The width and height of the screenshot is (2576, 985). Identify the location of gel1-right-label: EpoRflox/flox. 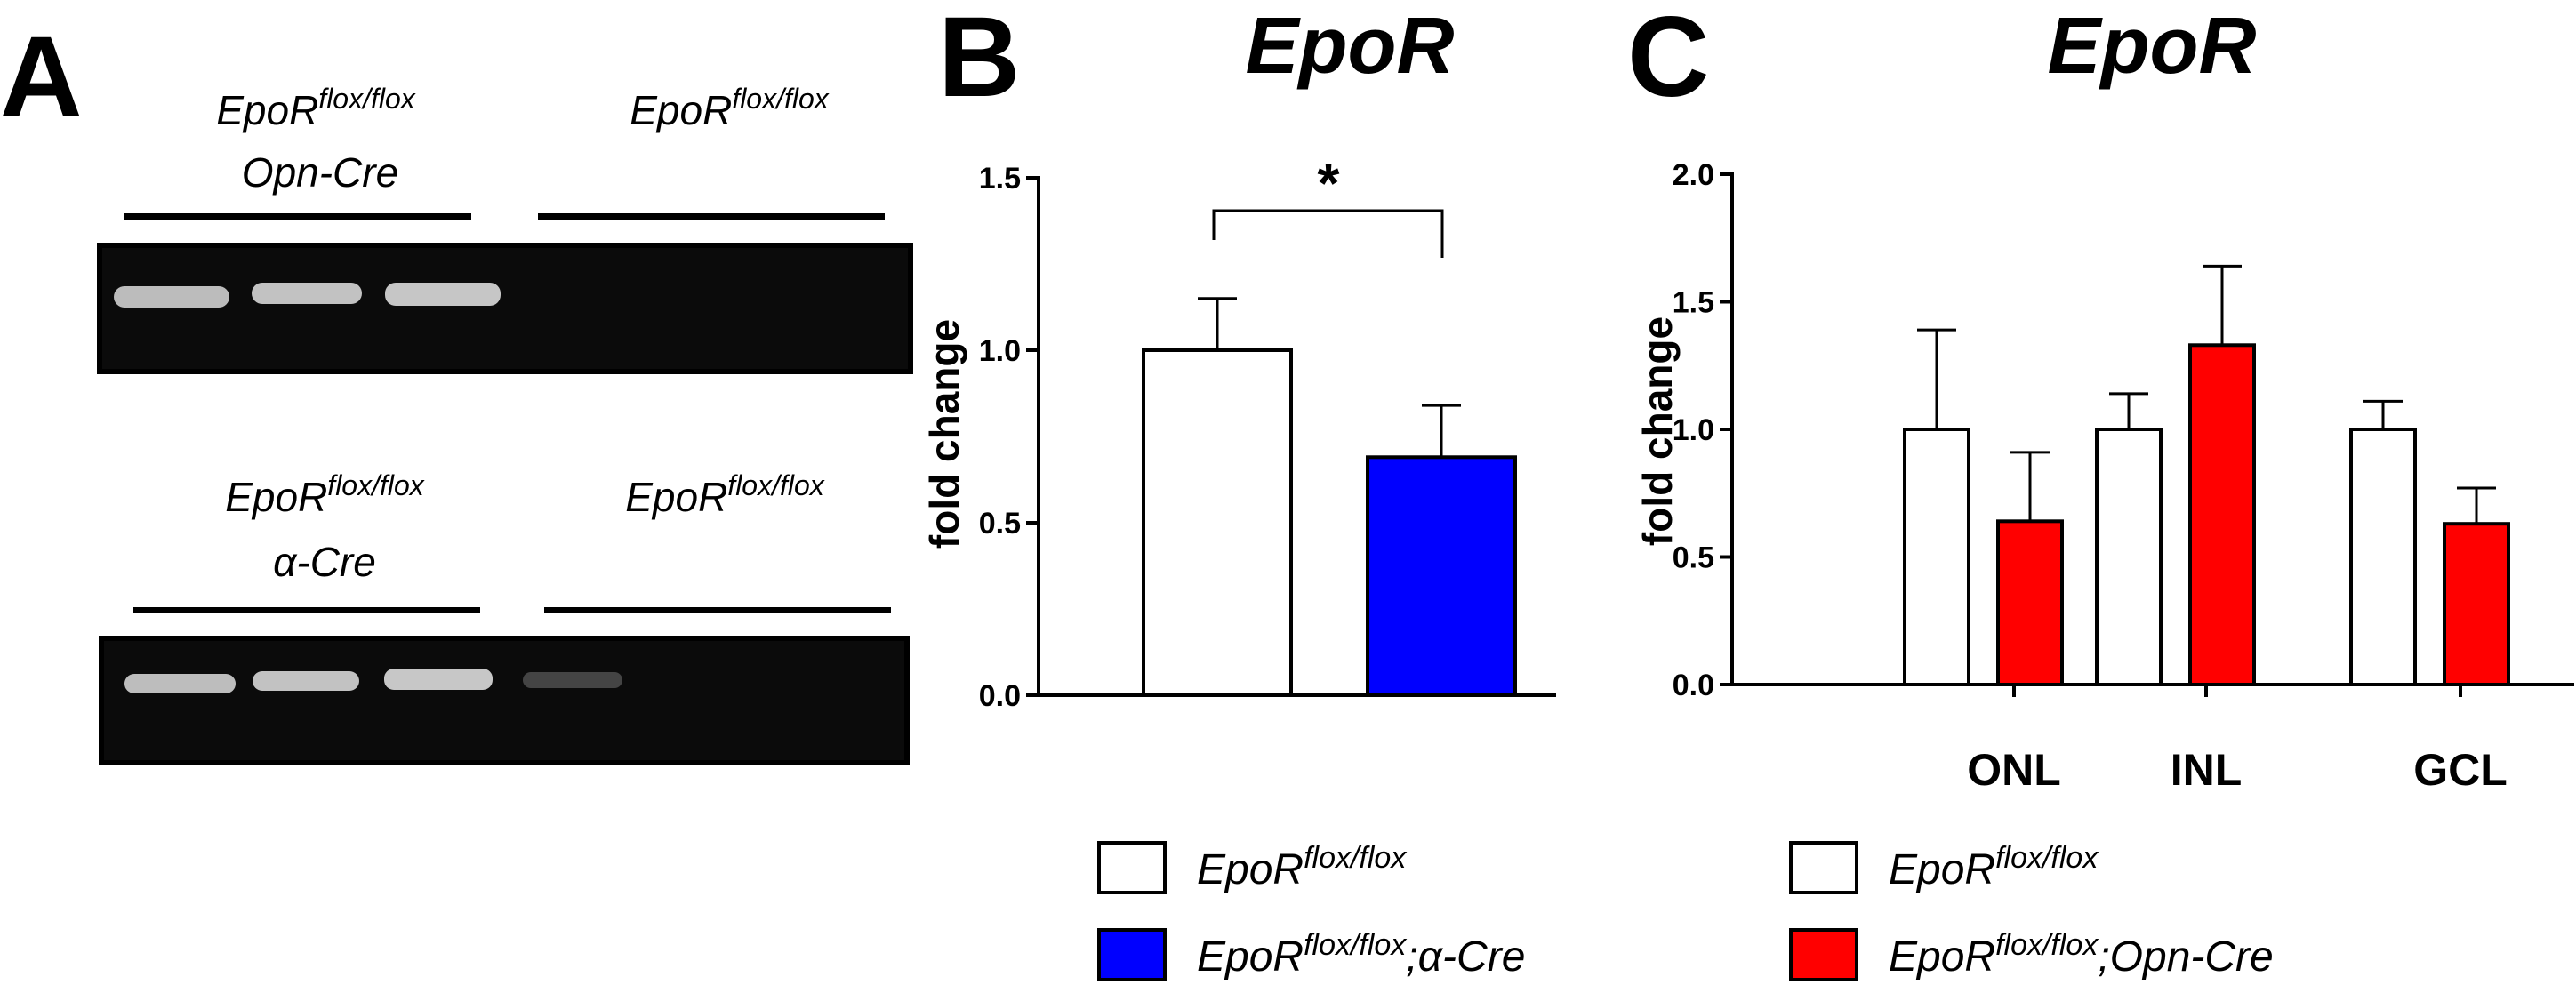
(730, 108).